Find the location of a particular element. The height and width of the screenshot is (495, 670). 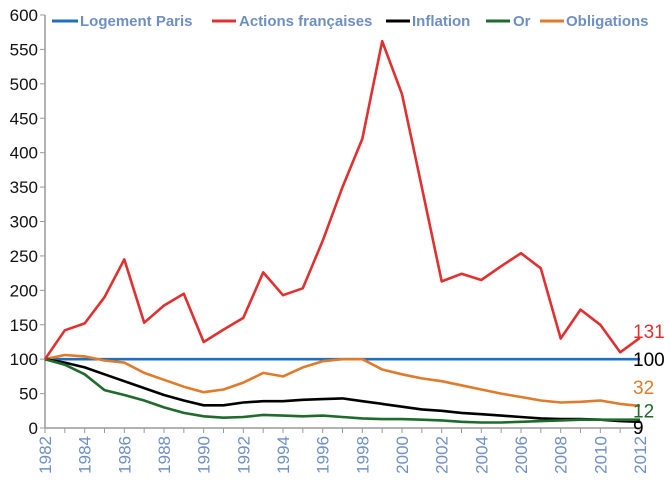

legend-label: Or is located at coordinates (522, 21).